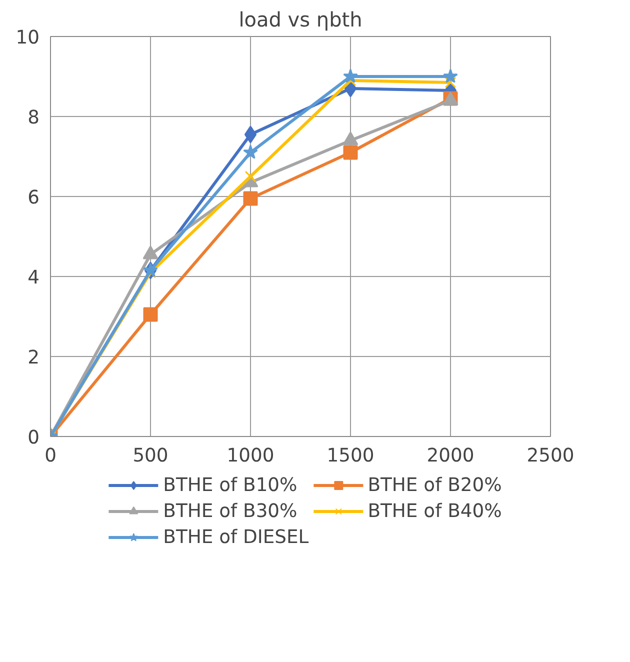 The image size is (630, 662). I want to click on legend-label: BTHE of B30%, so click(230, 511).